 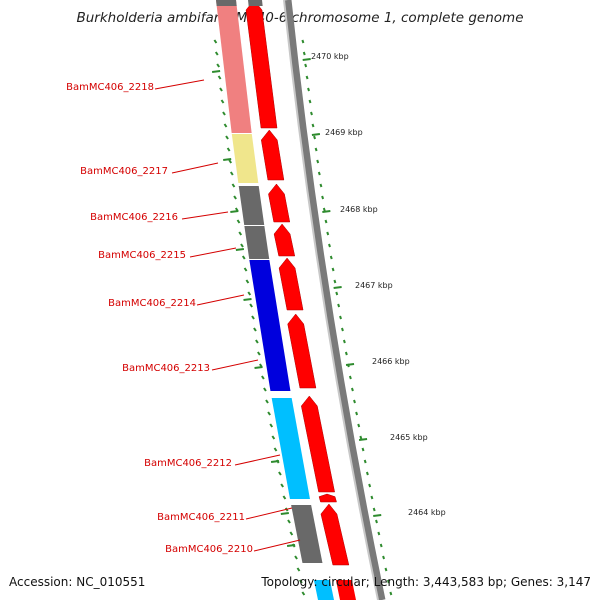 What do you see at coordinates (77, 582) in the screenshot?
I see `accession-text: Accession: NC_010551` at bounding box center [77, 582].